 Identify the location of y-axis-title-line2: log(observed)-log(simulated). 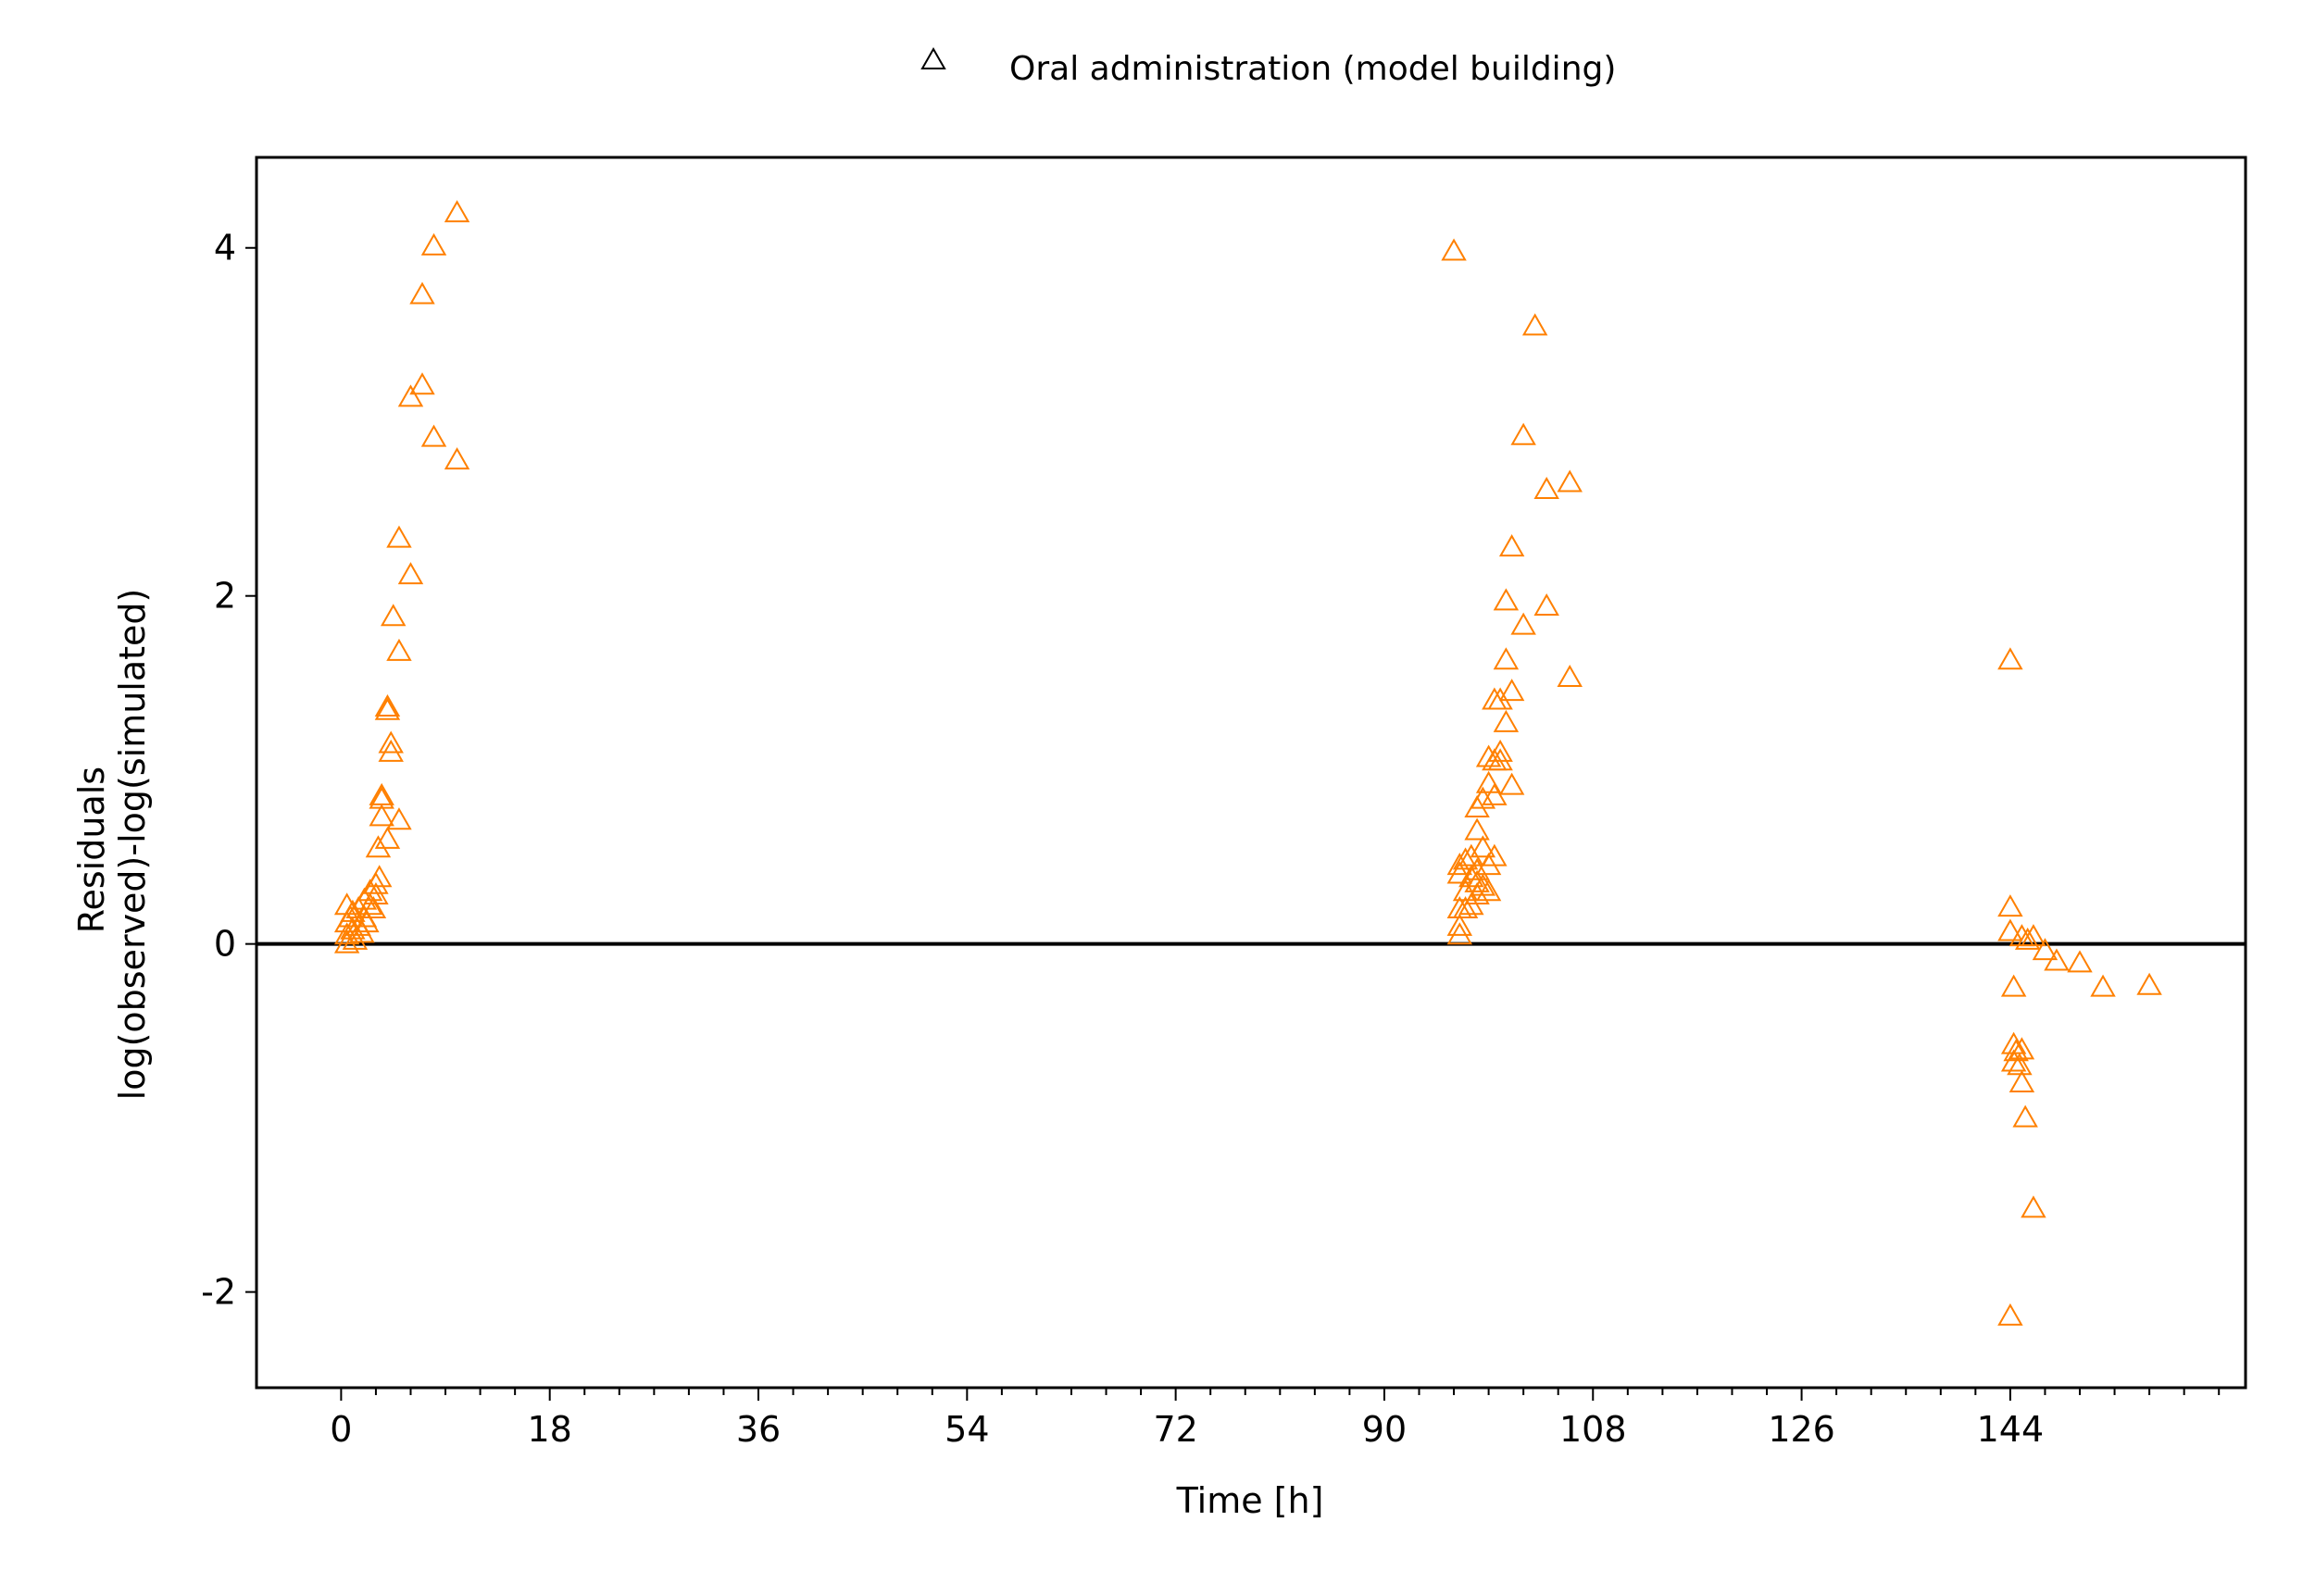
(132, 845).